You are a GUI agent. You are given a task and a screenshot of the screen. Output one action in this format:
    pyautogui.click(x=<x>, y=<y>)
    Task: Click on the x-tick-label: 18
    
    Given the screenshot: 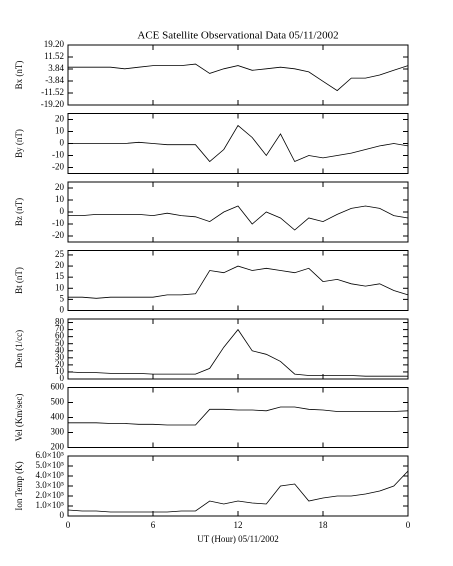 What is the action you would take?
    pyautogui.click(x=324, y=525)
    